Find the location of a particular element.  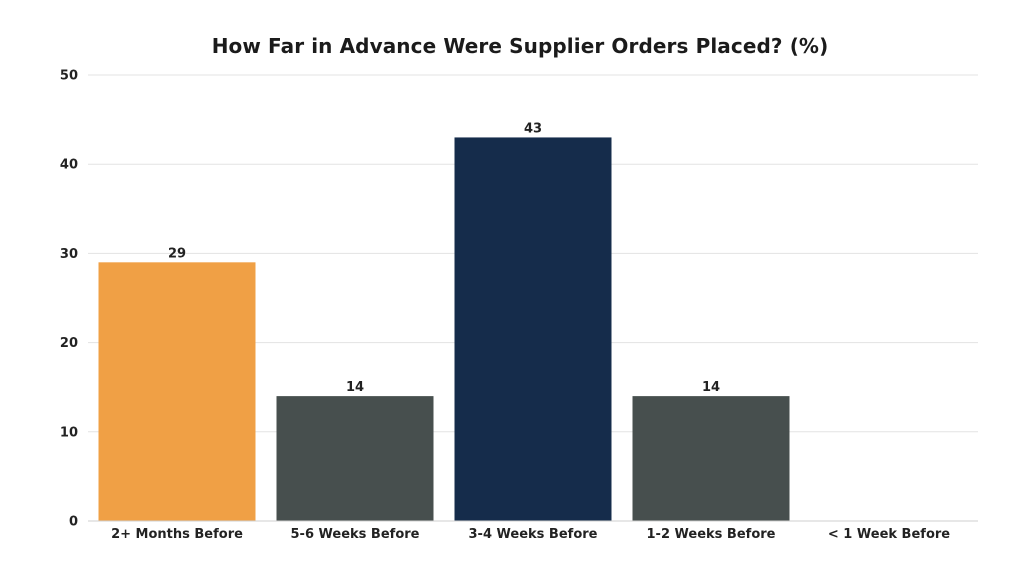

y-tick-label: 20 is located at coordinates (69, 343).